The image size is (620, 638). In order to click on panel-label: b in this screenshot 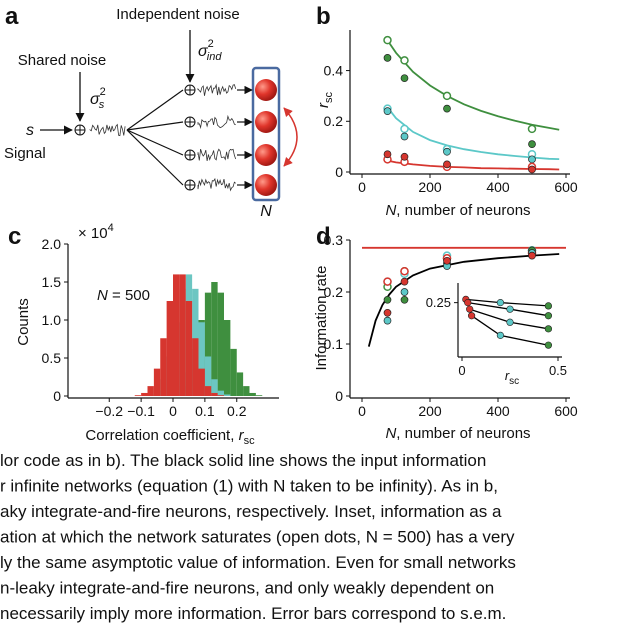, I will do `click(323, 16)`.